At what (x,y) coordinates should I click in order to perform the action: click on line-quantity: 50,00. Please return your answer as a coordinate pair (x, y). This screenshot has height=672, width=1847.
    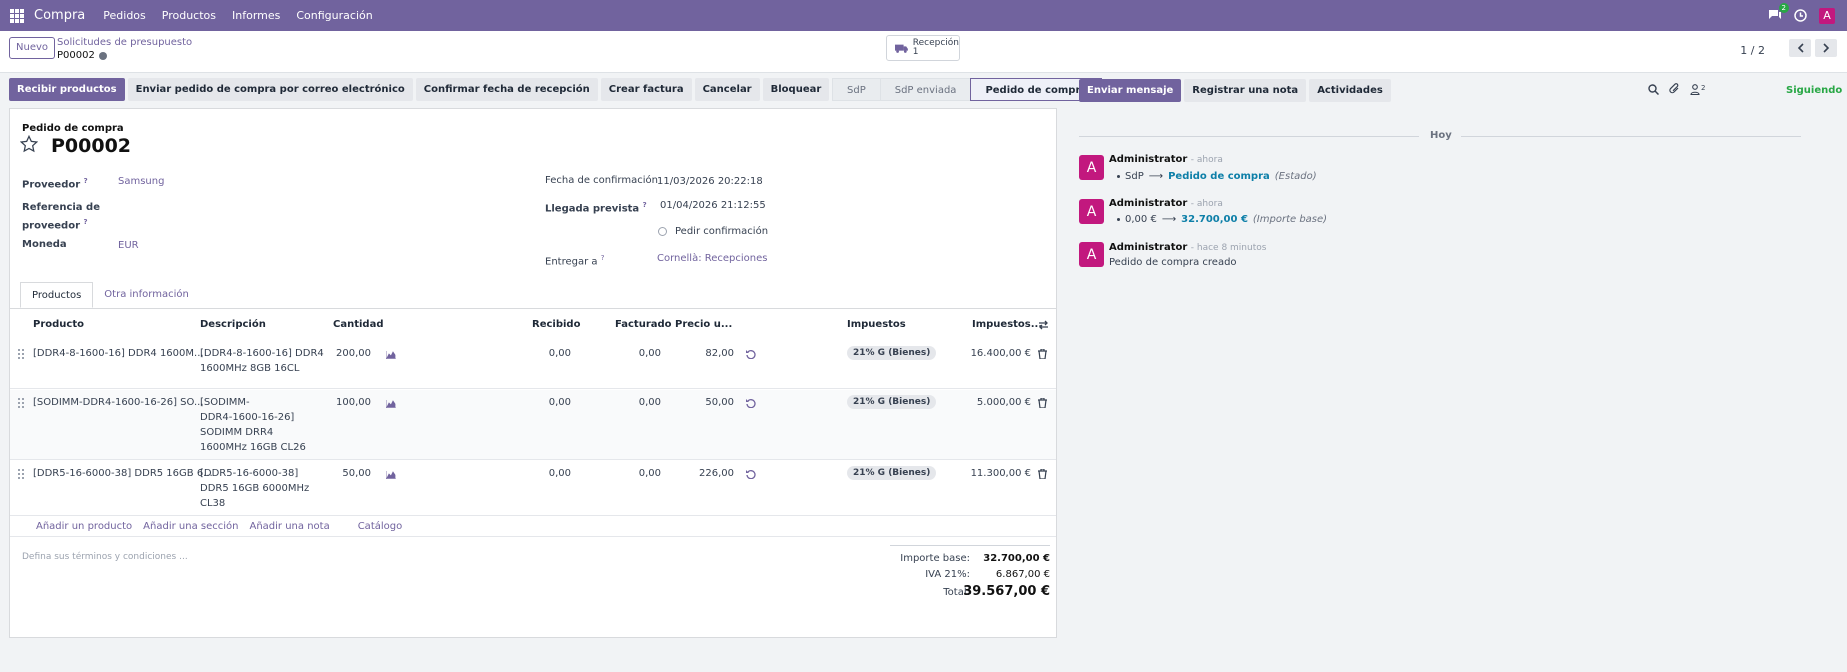
    Looking at the image, I should click on (356, 473).